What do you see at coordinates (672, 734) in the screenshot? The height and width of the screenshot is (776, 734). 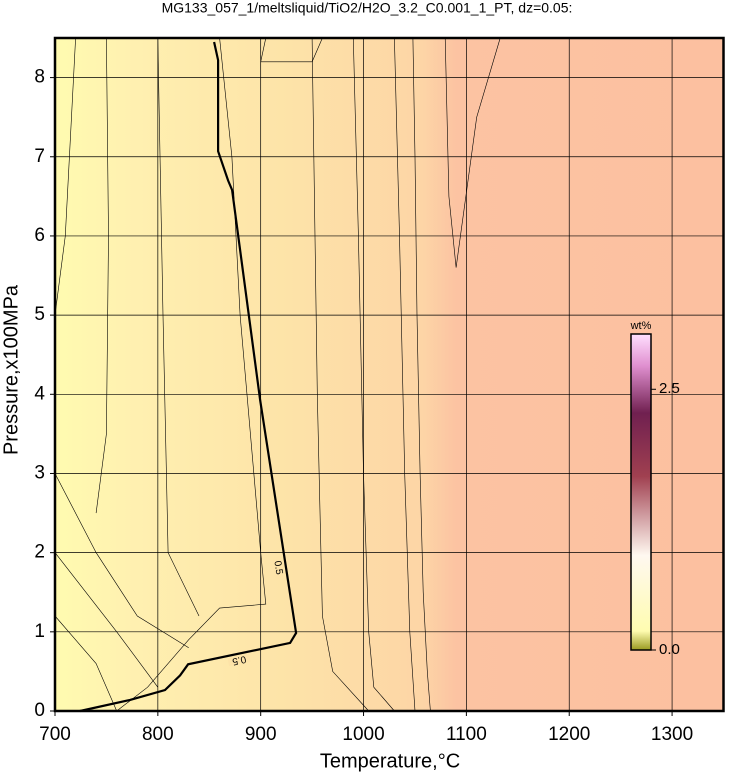 I see `x-tick-label: 1300` at bounding box center [672, 734].